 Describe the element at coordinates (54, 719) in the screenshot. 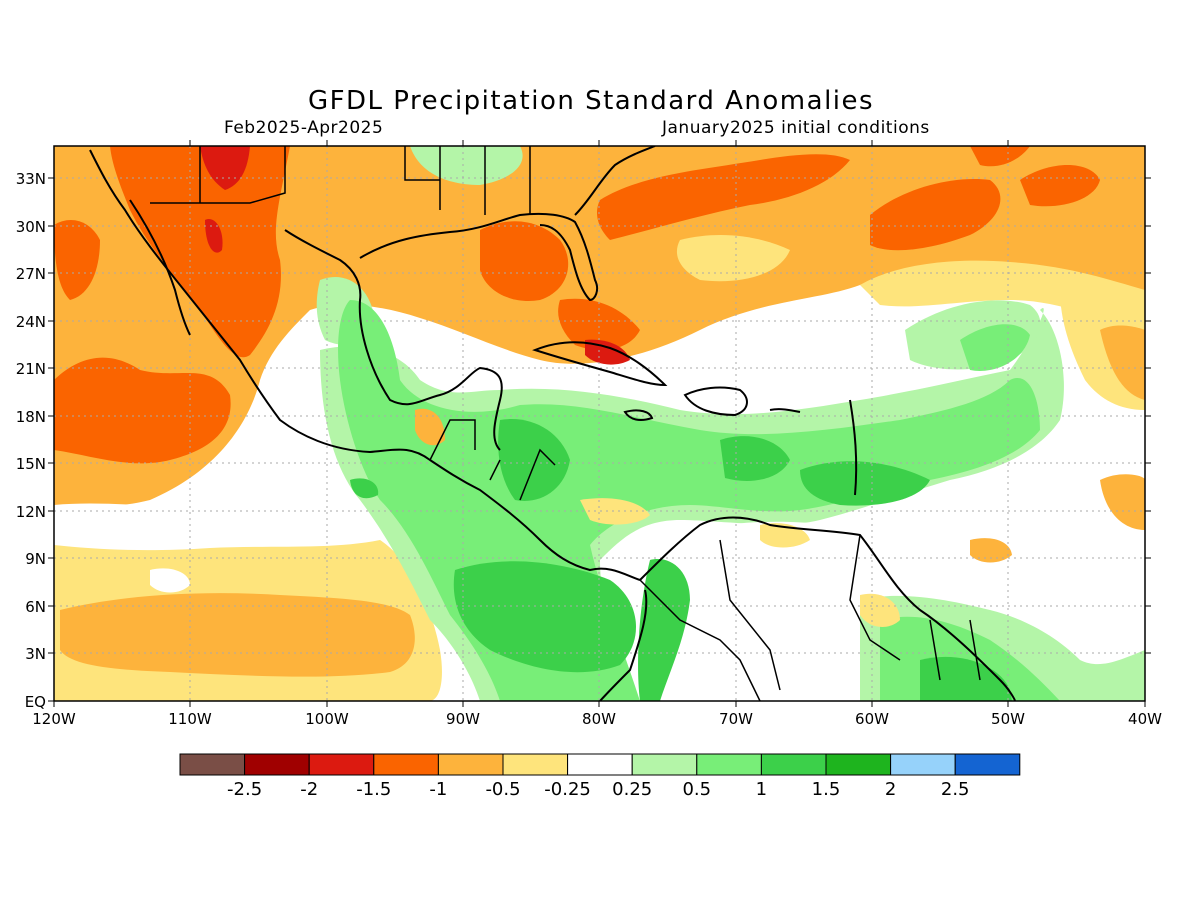

I see `lon-tick-label: 120W` at that location.